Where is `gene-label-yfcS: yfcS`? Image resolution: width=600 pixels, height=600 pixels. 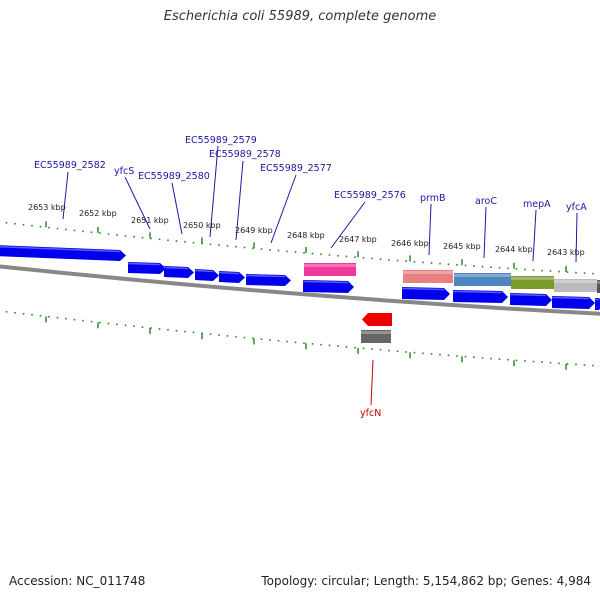
gene-label-yfcS: yfcS is located at coordinates (124, 171).